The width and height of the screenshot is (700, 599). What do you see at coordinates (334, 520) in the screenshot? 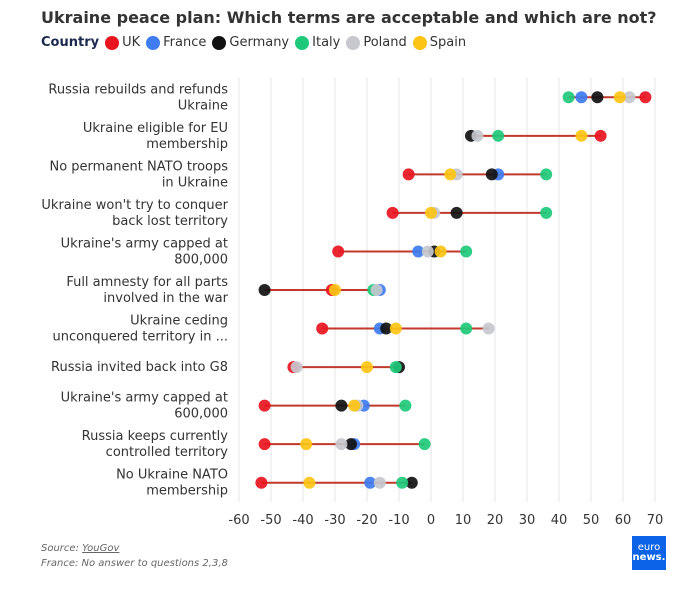
I see `x-tick-label: -30` at bounding box center [334, 520].